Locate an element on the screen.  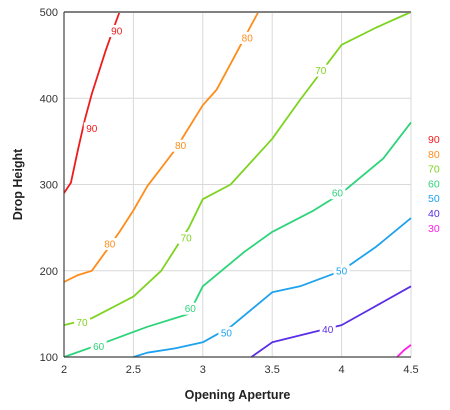
y-tick-label: 100 is located at coordinates (49, 358).